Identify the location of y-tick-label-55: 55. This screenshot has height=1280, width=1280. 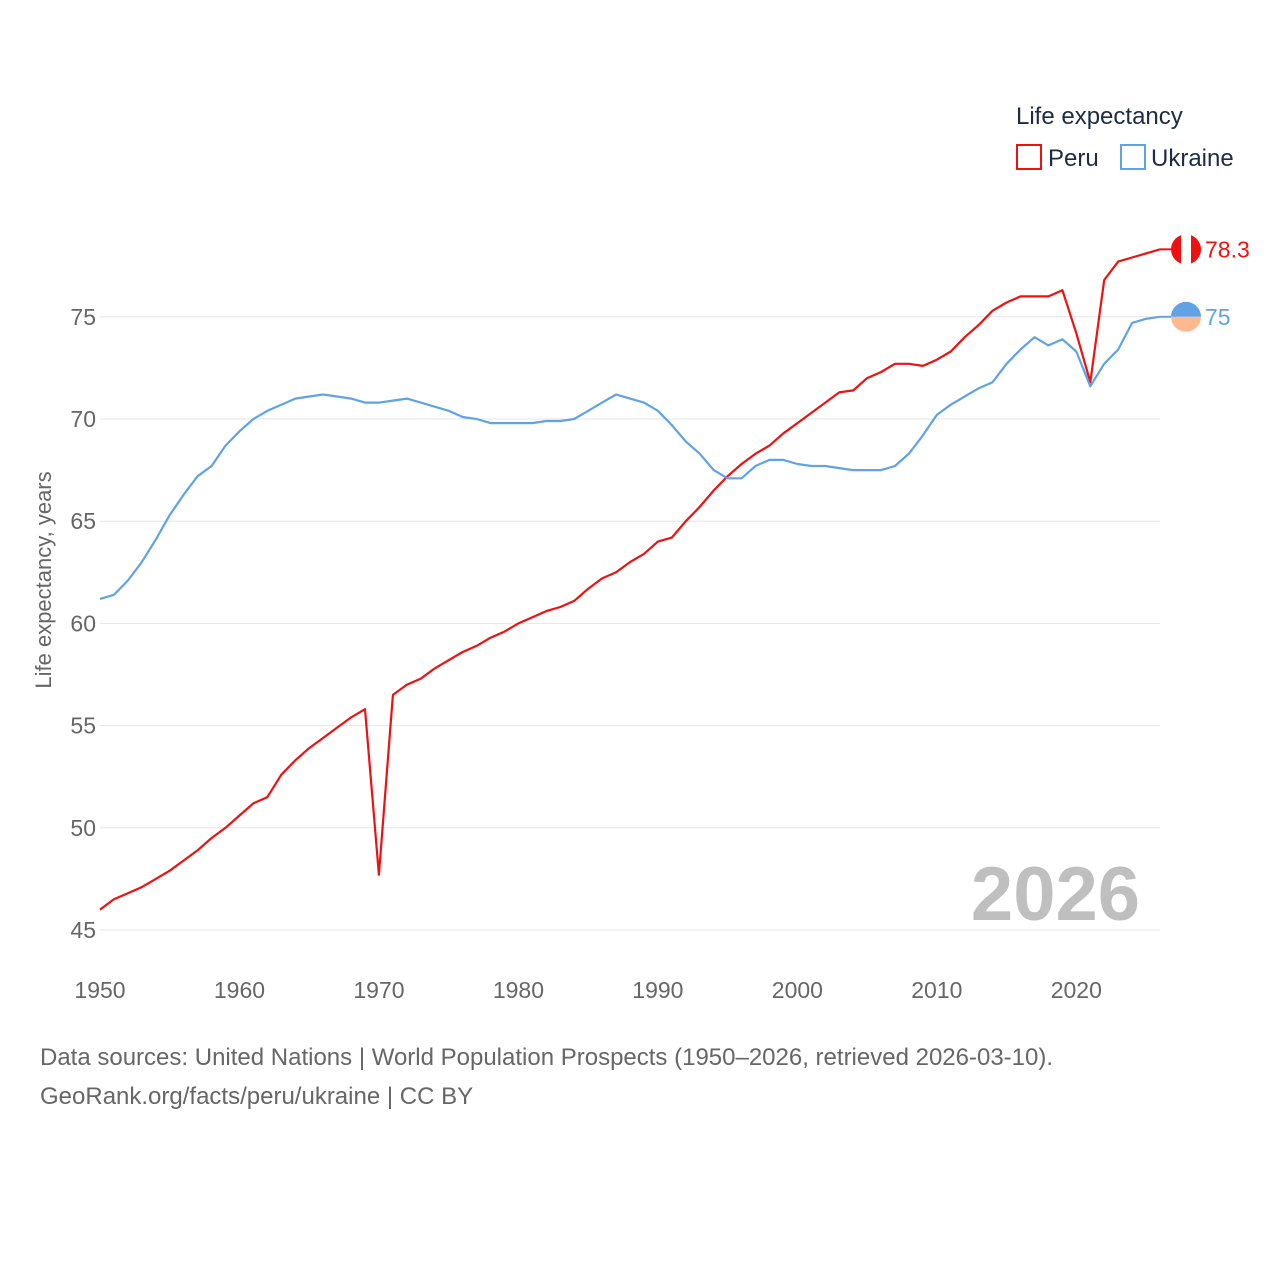
(83, 726).